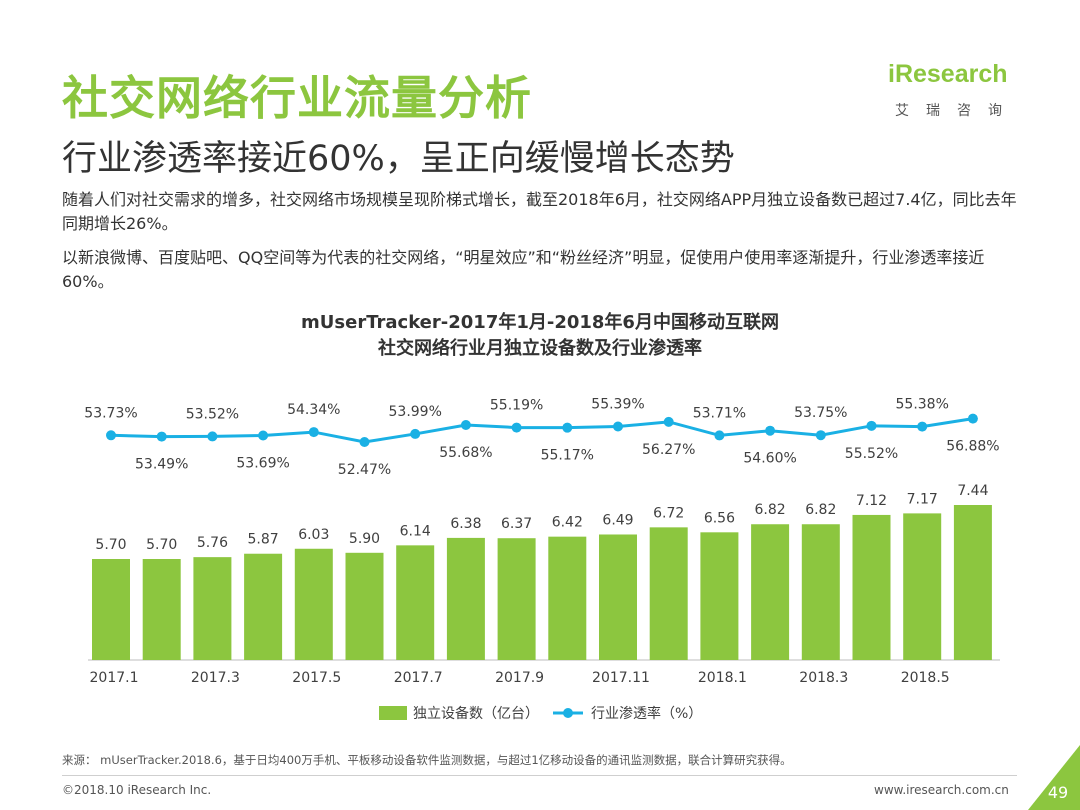 This screenshot has height=810, width=1080. What do you see at coordinates (617, 520) in the screenshot?
I see `bar-label-2017.11: 6.49` at bounding box center [617, 520].